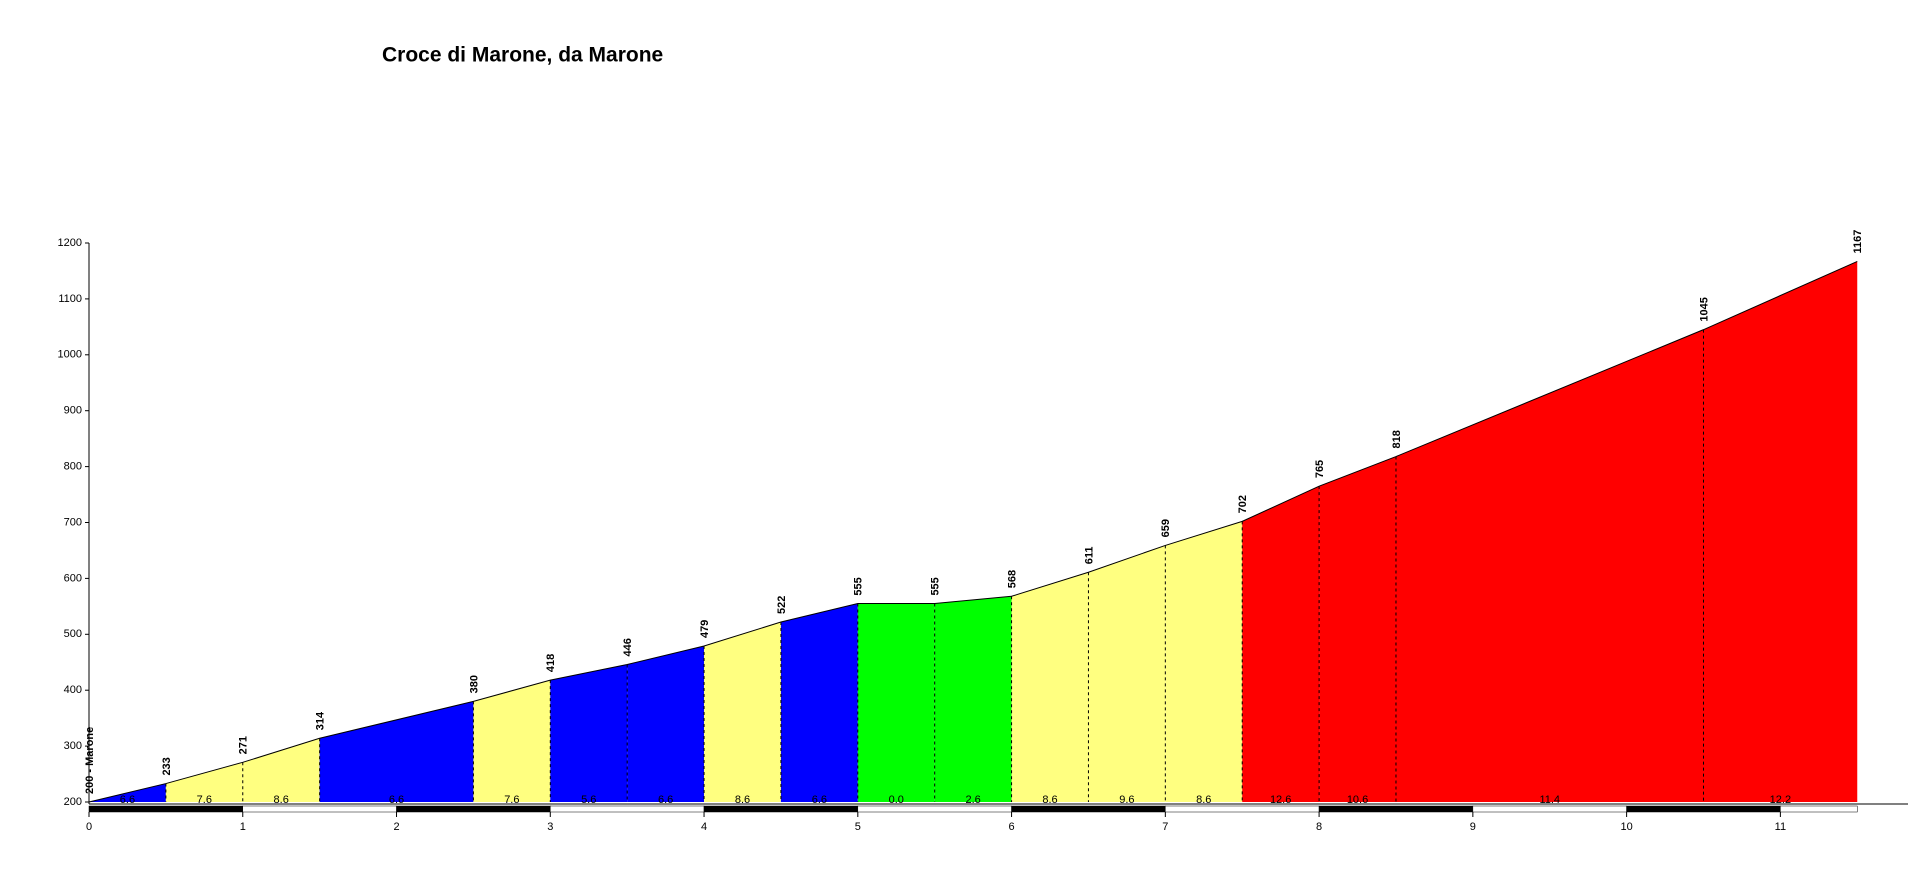 The width and height of the screenshot is (1908, 873). What do you see at coordinates (73, 746) in the screenshot?
I see `y-tick-label: 300` at bounding box center [73, 746].